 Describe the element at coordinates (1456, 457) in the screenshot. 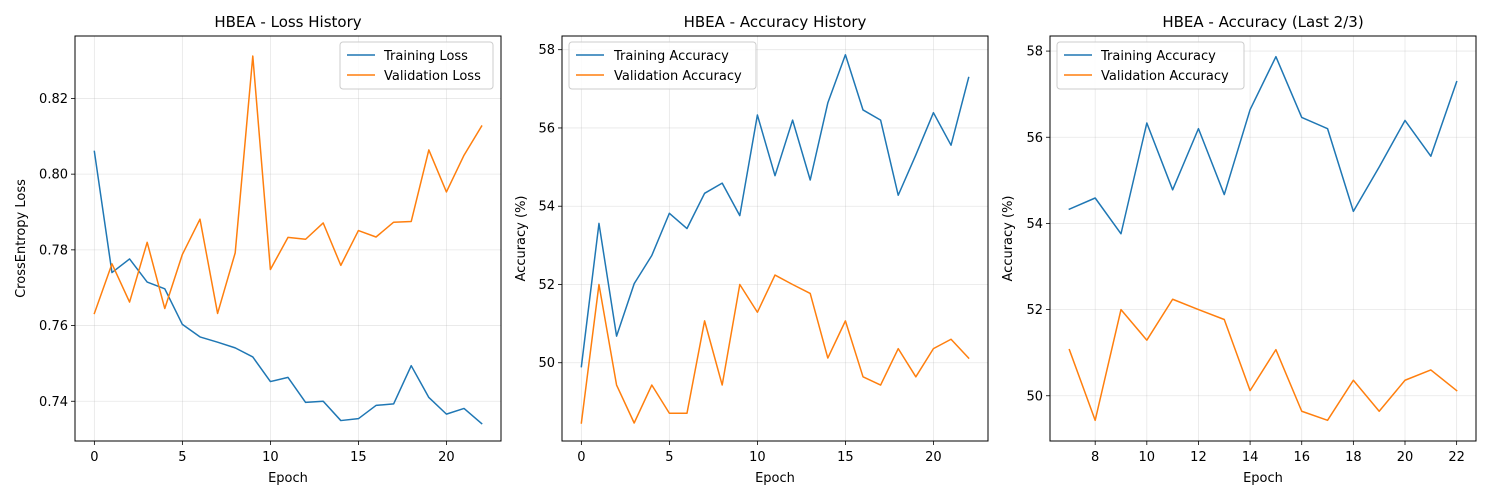

I see `x-tick-label: 22` at that location.